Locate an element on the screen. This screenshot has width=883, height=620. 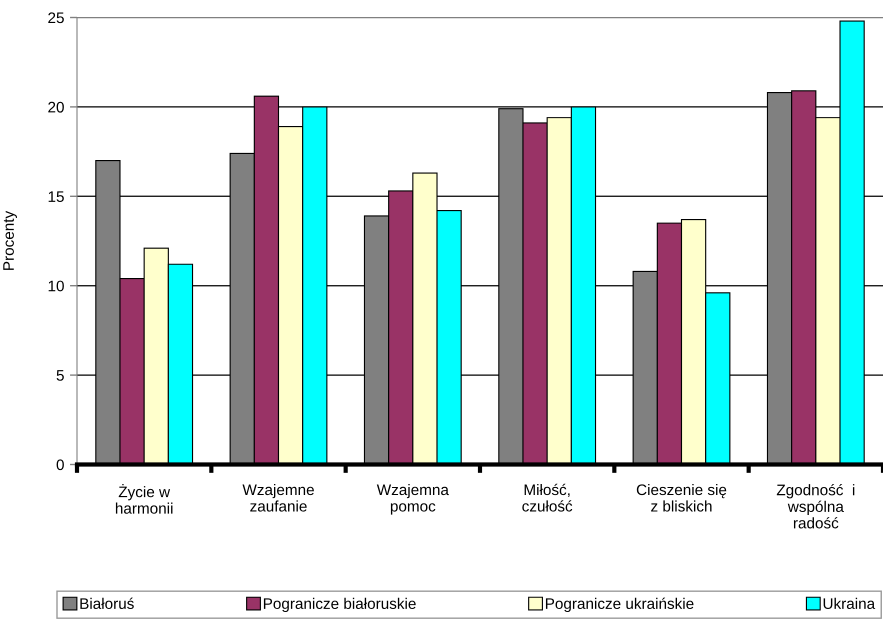
x-tick-label: Wzajemne zaufanie is located at coordinates (278, 498).